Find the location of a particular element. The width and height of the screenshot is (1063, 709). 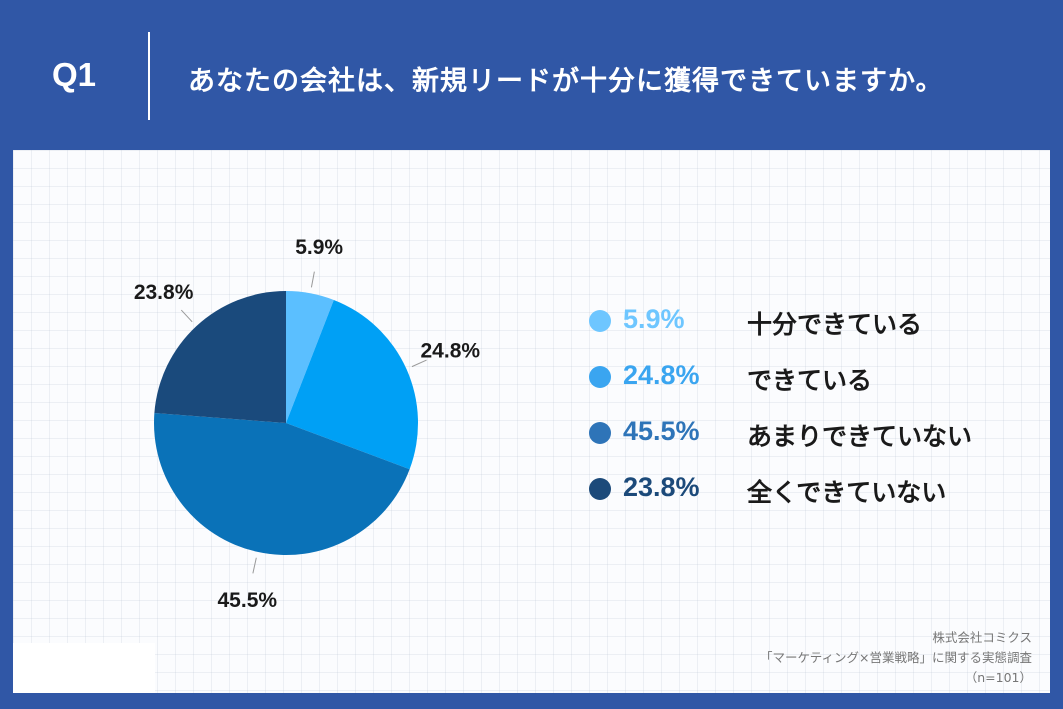

legend-item: 24.8% できている is located at coordinates (809, 386).